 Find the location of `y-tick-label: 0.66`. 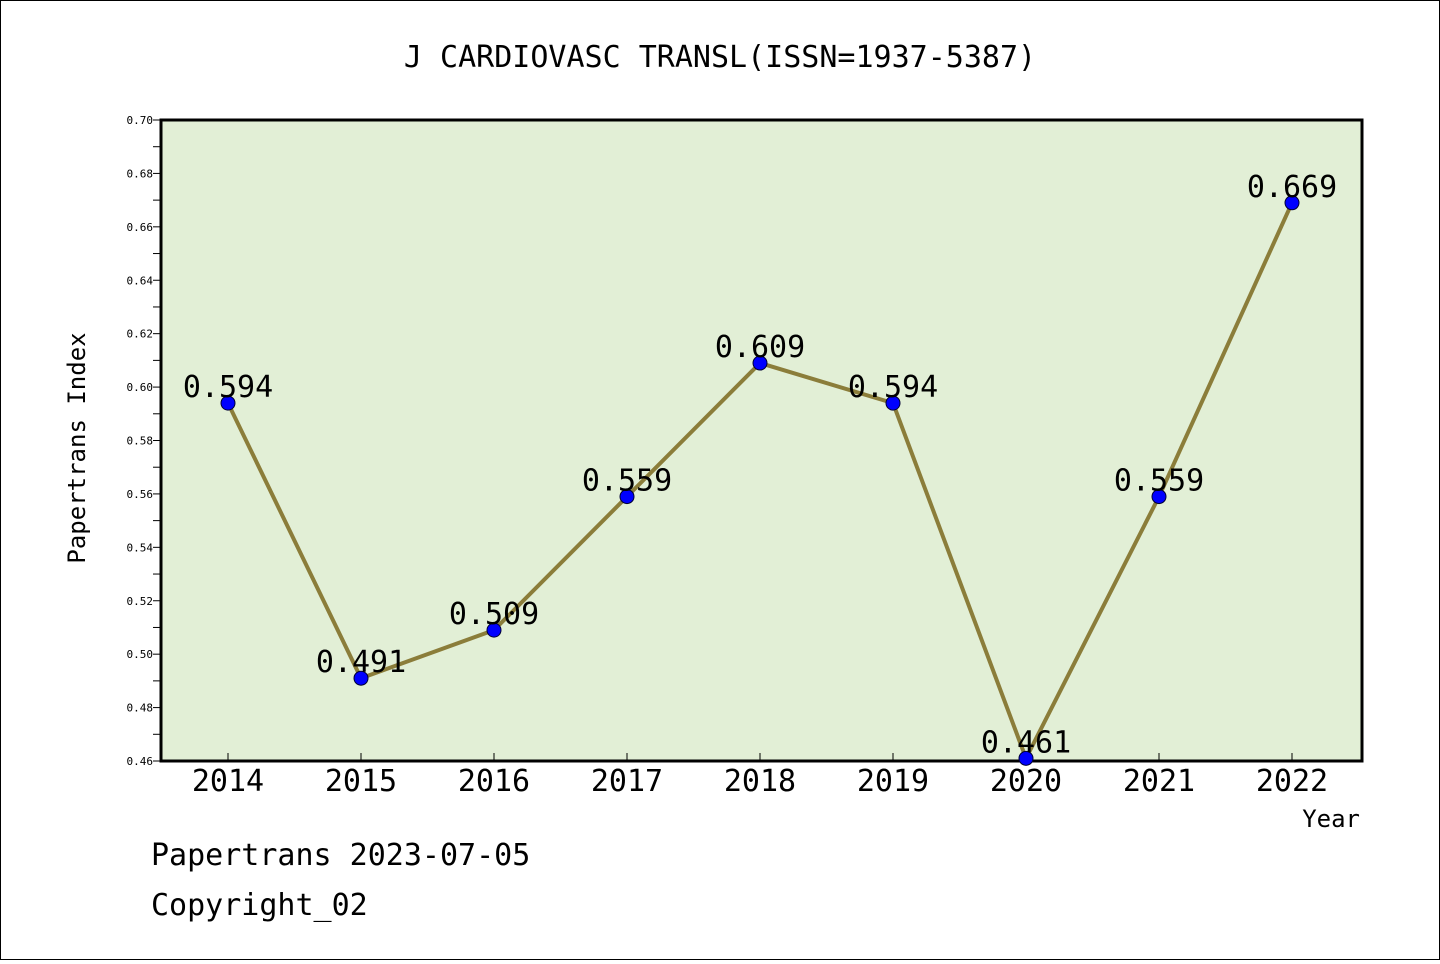

y-tick-label: 0.66 is located at coordinates (140, 227).